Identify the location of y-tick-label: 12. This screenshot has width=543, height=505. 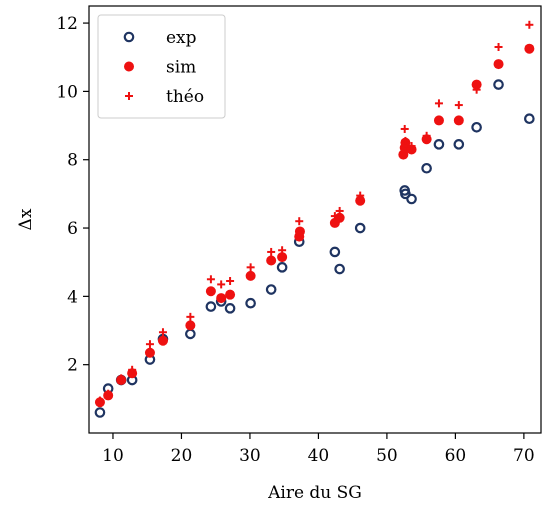
(67, 24).